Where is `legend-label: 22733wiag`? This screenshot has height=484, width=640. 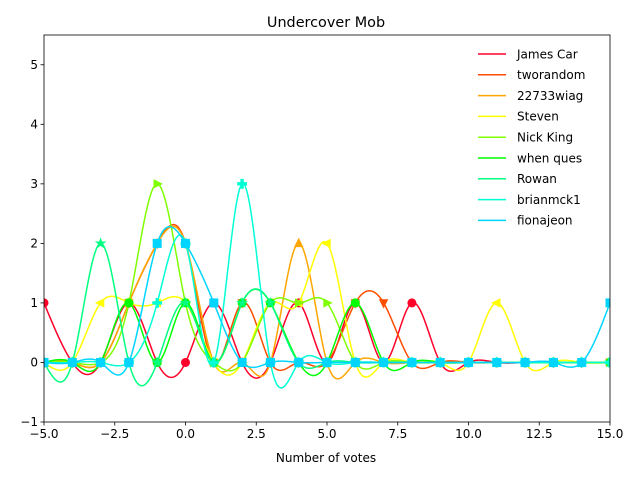
legend-label: 22733wiag is located at coordinates (550, 96).